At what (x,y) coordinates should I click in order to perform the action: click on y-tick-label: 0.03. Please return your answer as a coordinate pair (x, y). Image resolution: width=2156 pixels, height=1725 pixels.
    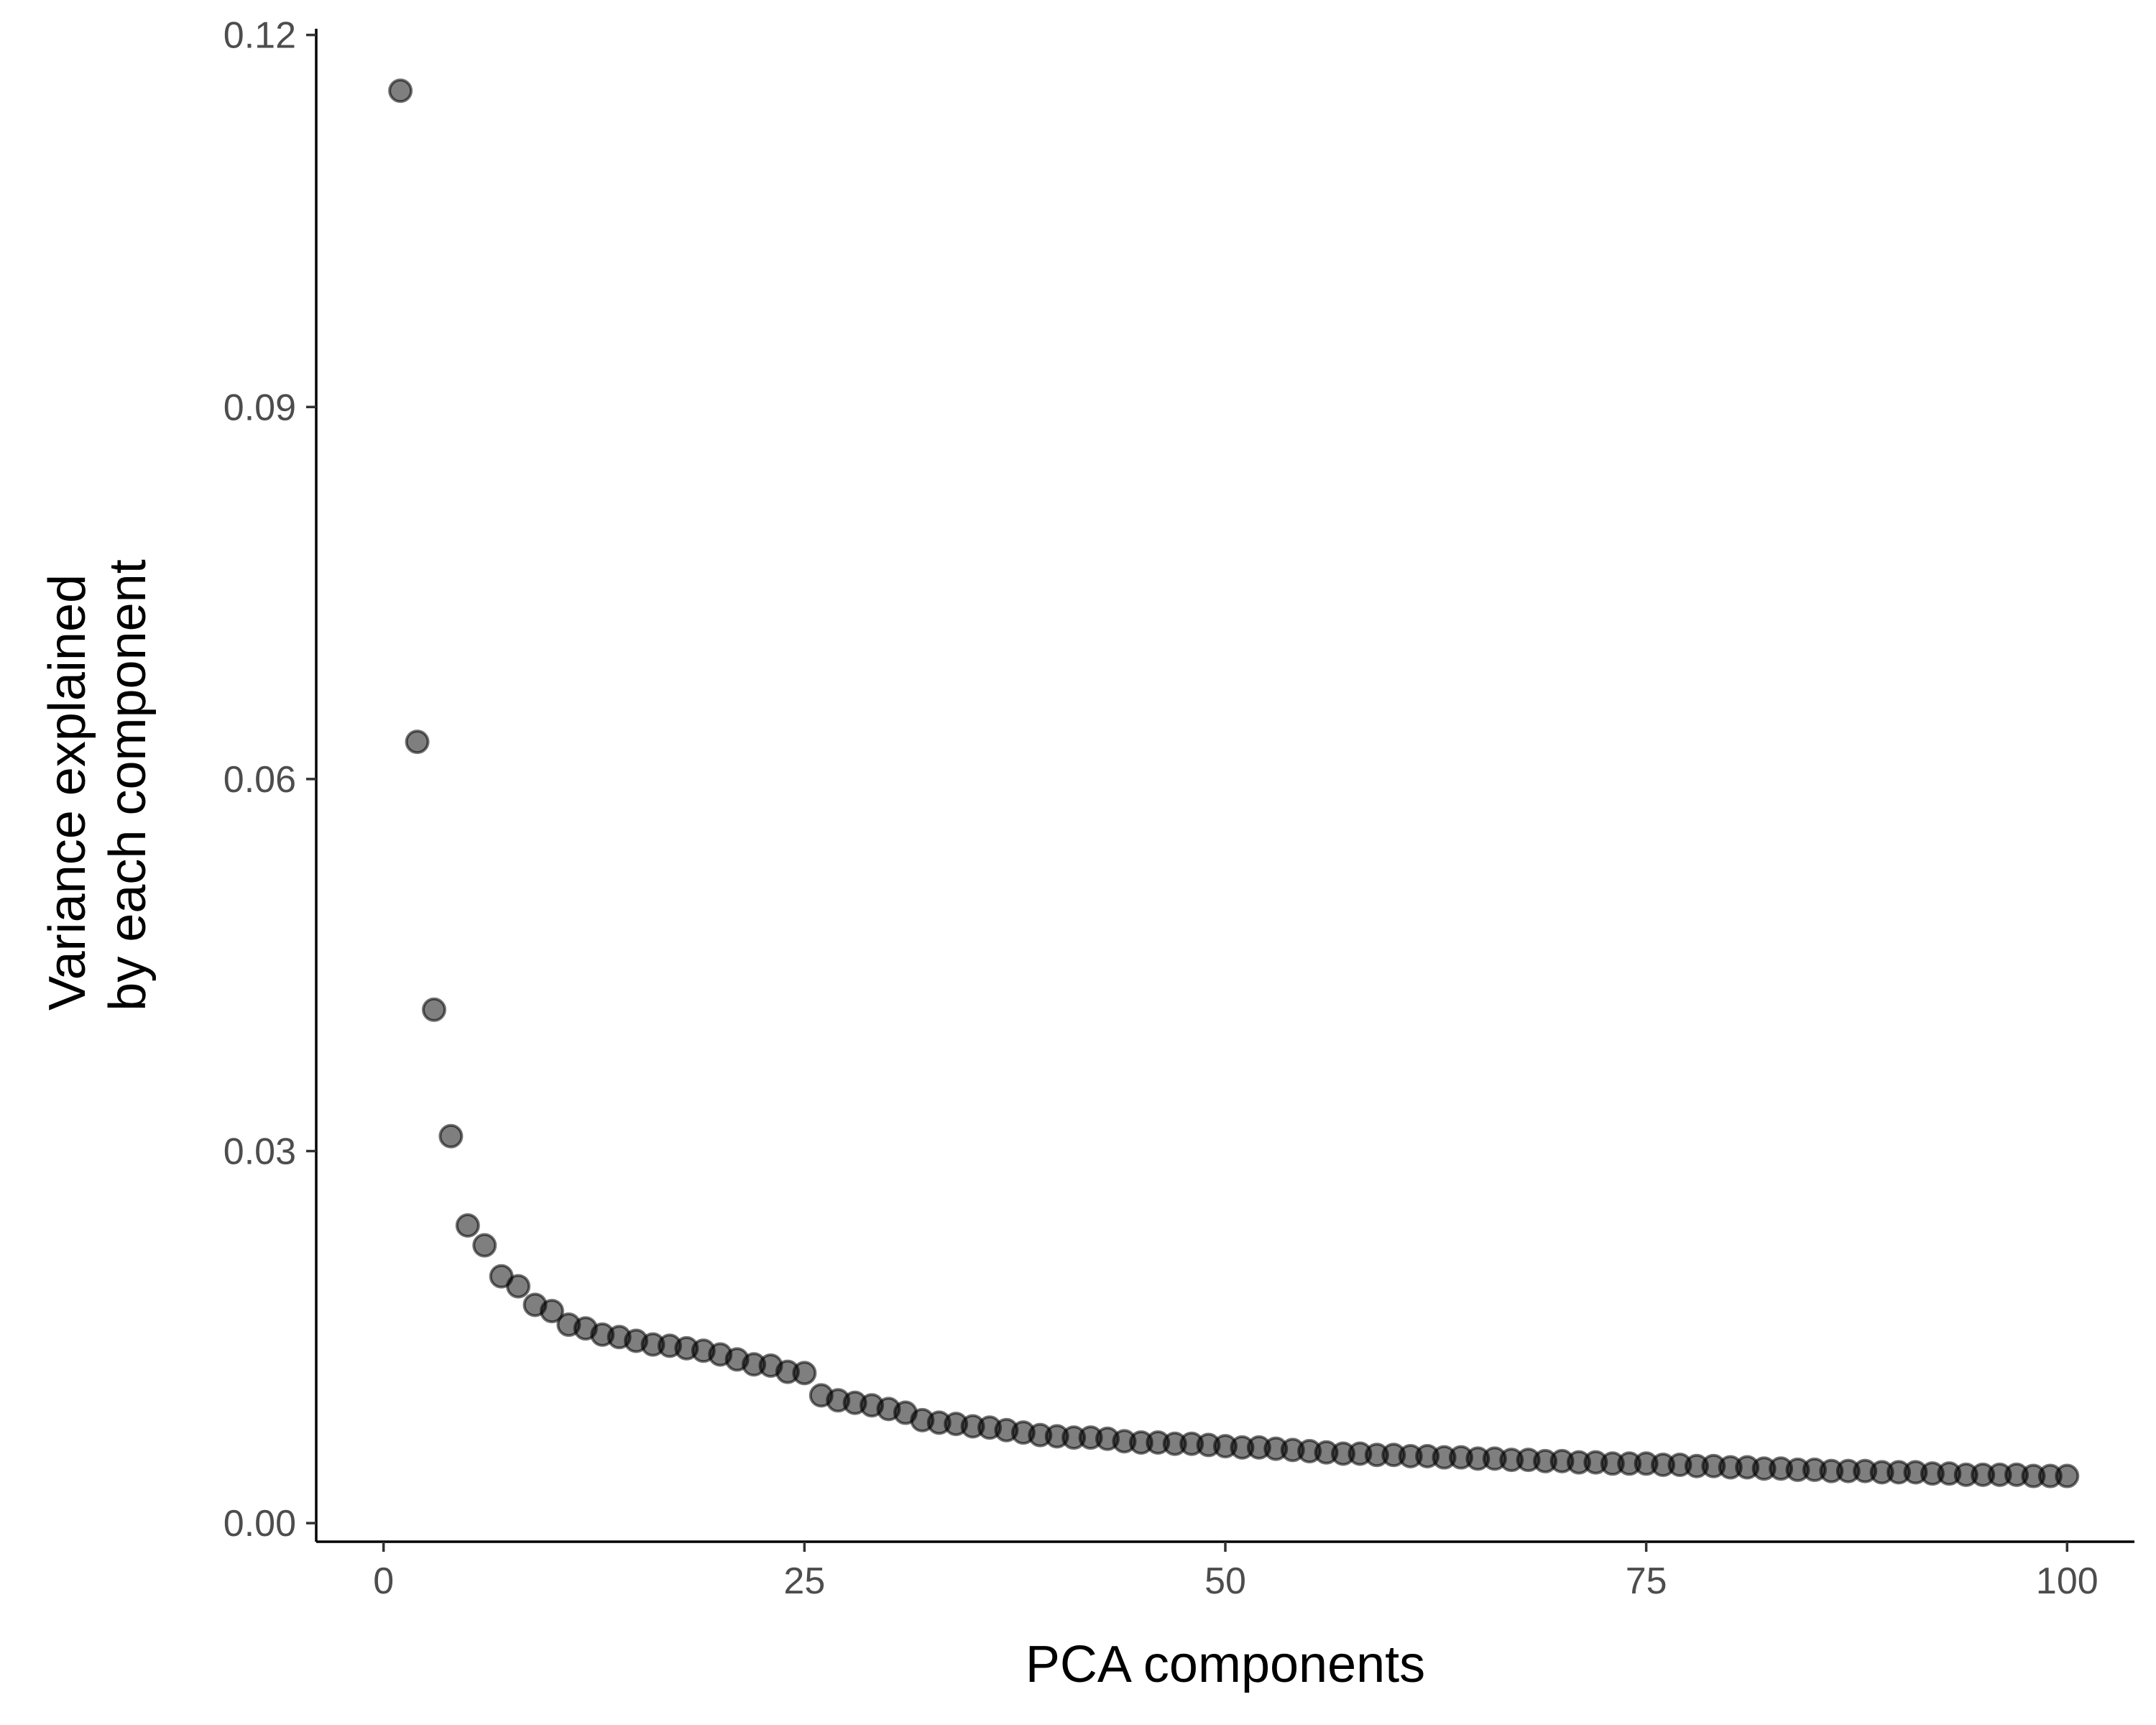
    Looking at the image, I should click on (260, 1151).